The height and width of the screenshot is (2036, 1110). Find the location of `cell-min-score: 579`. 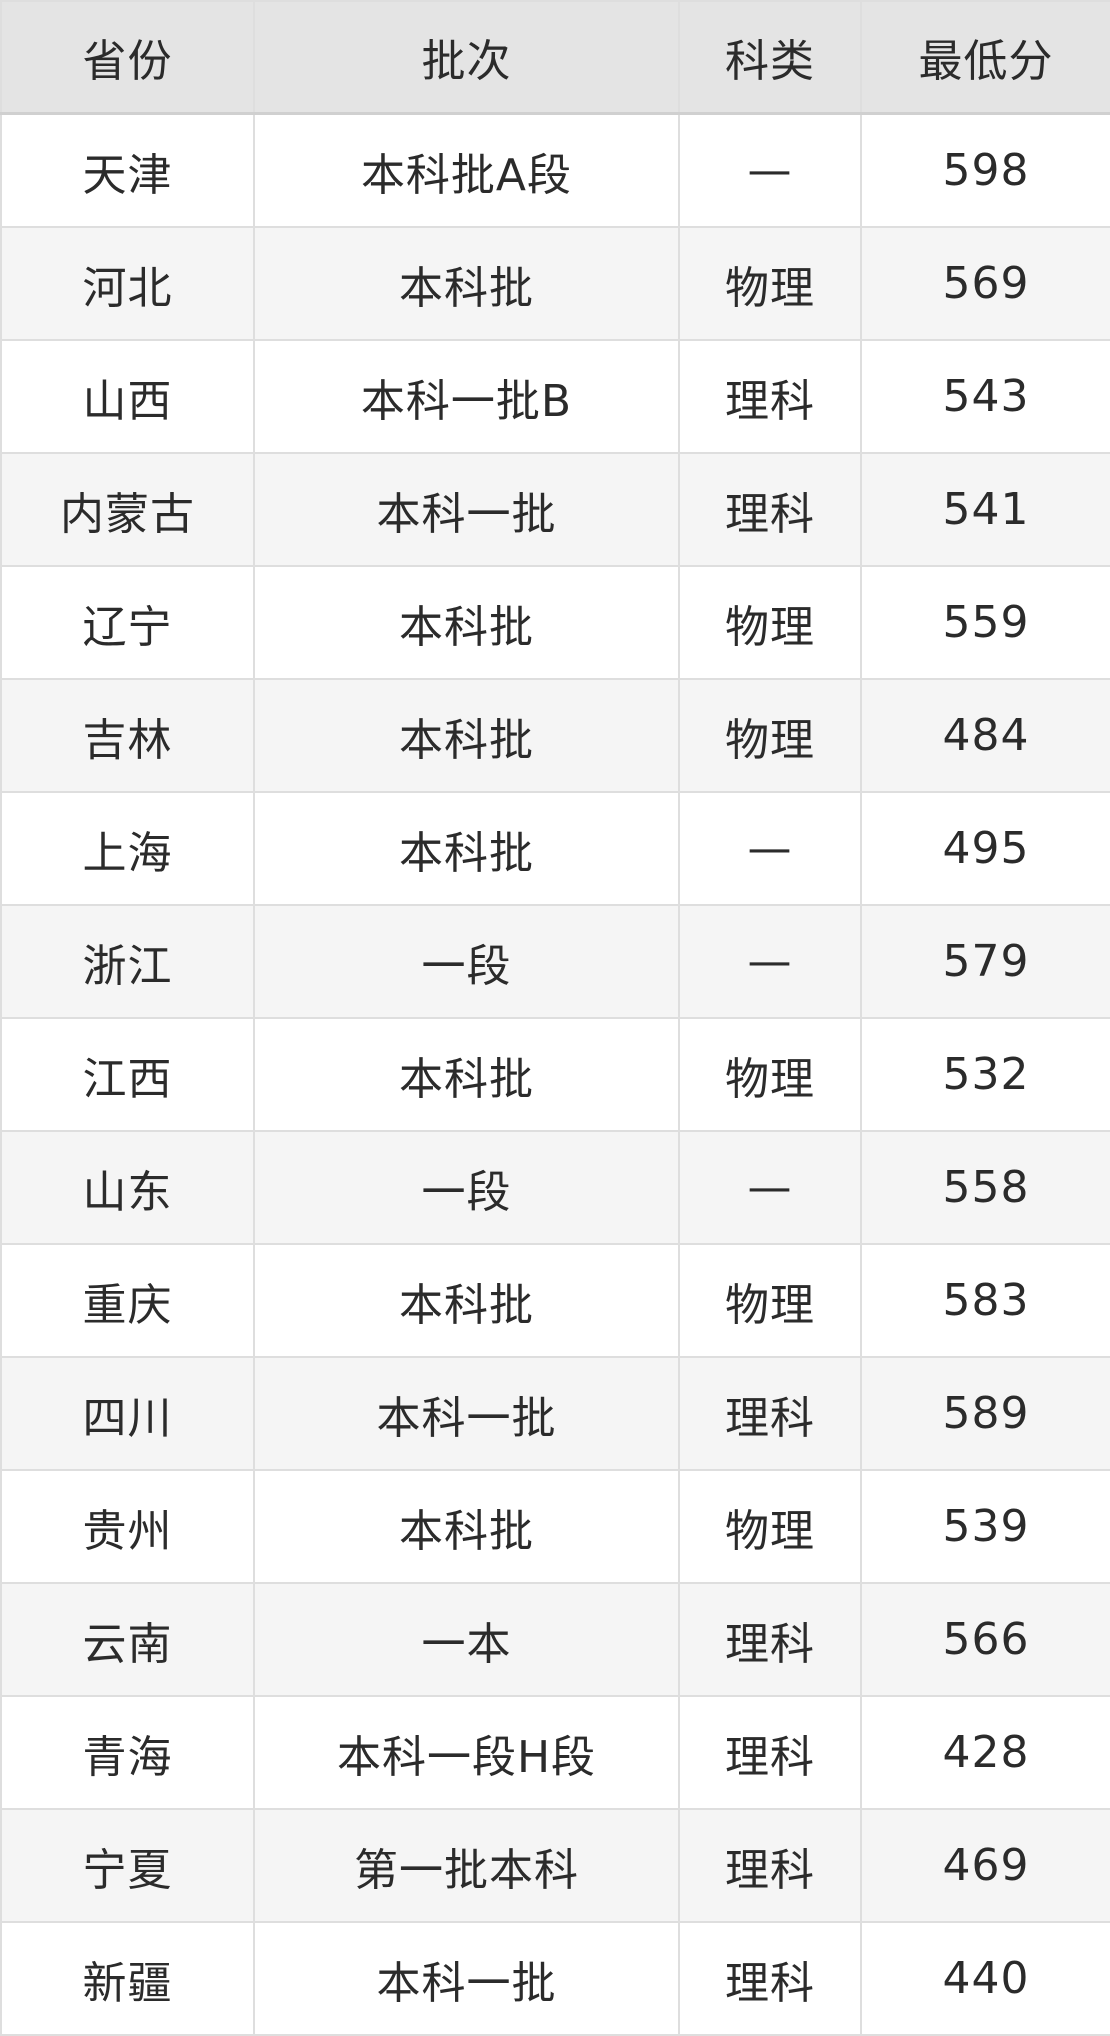

cell-min-score: 579 is located at coordinates (985, 961).